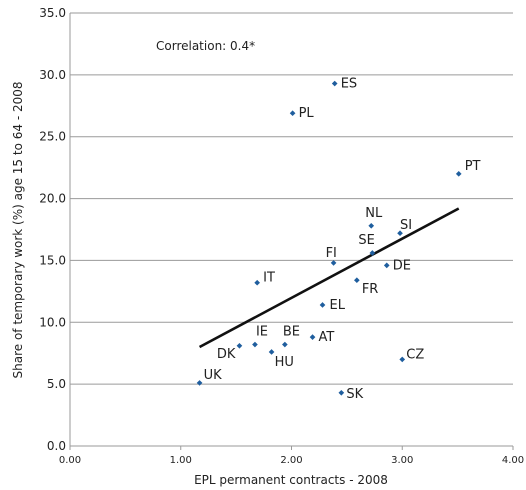  I want to click on point-label-pl: PL, so click(307, 113).